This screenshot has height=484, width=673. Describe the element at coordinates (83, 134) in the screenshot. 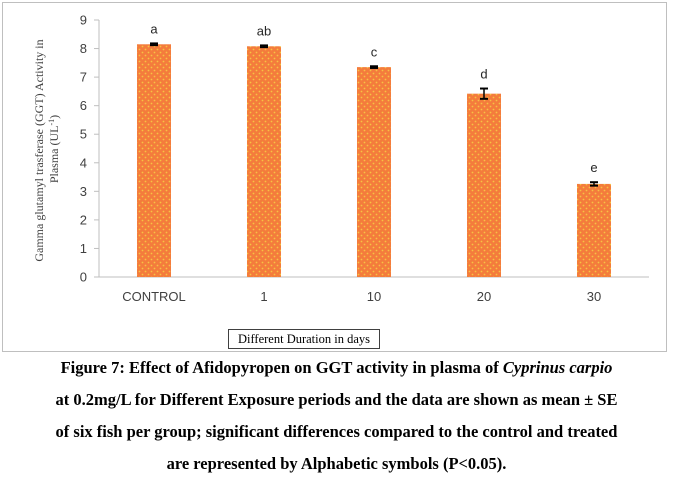

I see `y-tick-label: 5` at that location.